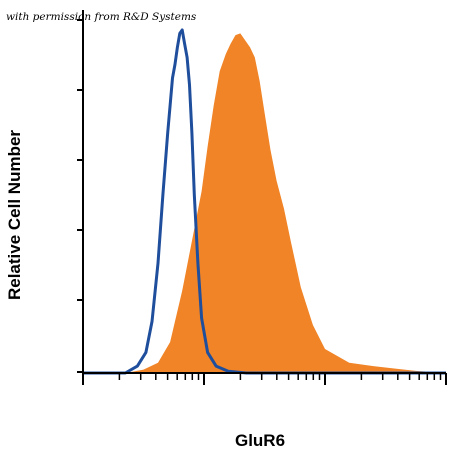 The width and height of the screenshot is (450, 452). Describe the element at coordinates (101, 17) in the screenshot. I see `watermark-text: with permission from R&D Systems` at that location.